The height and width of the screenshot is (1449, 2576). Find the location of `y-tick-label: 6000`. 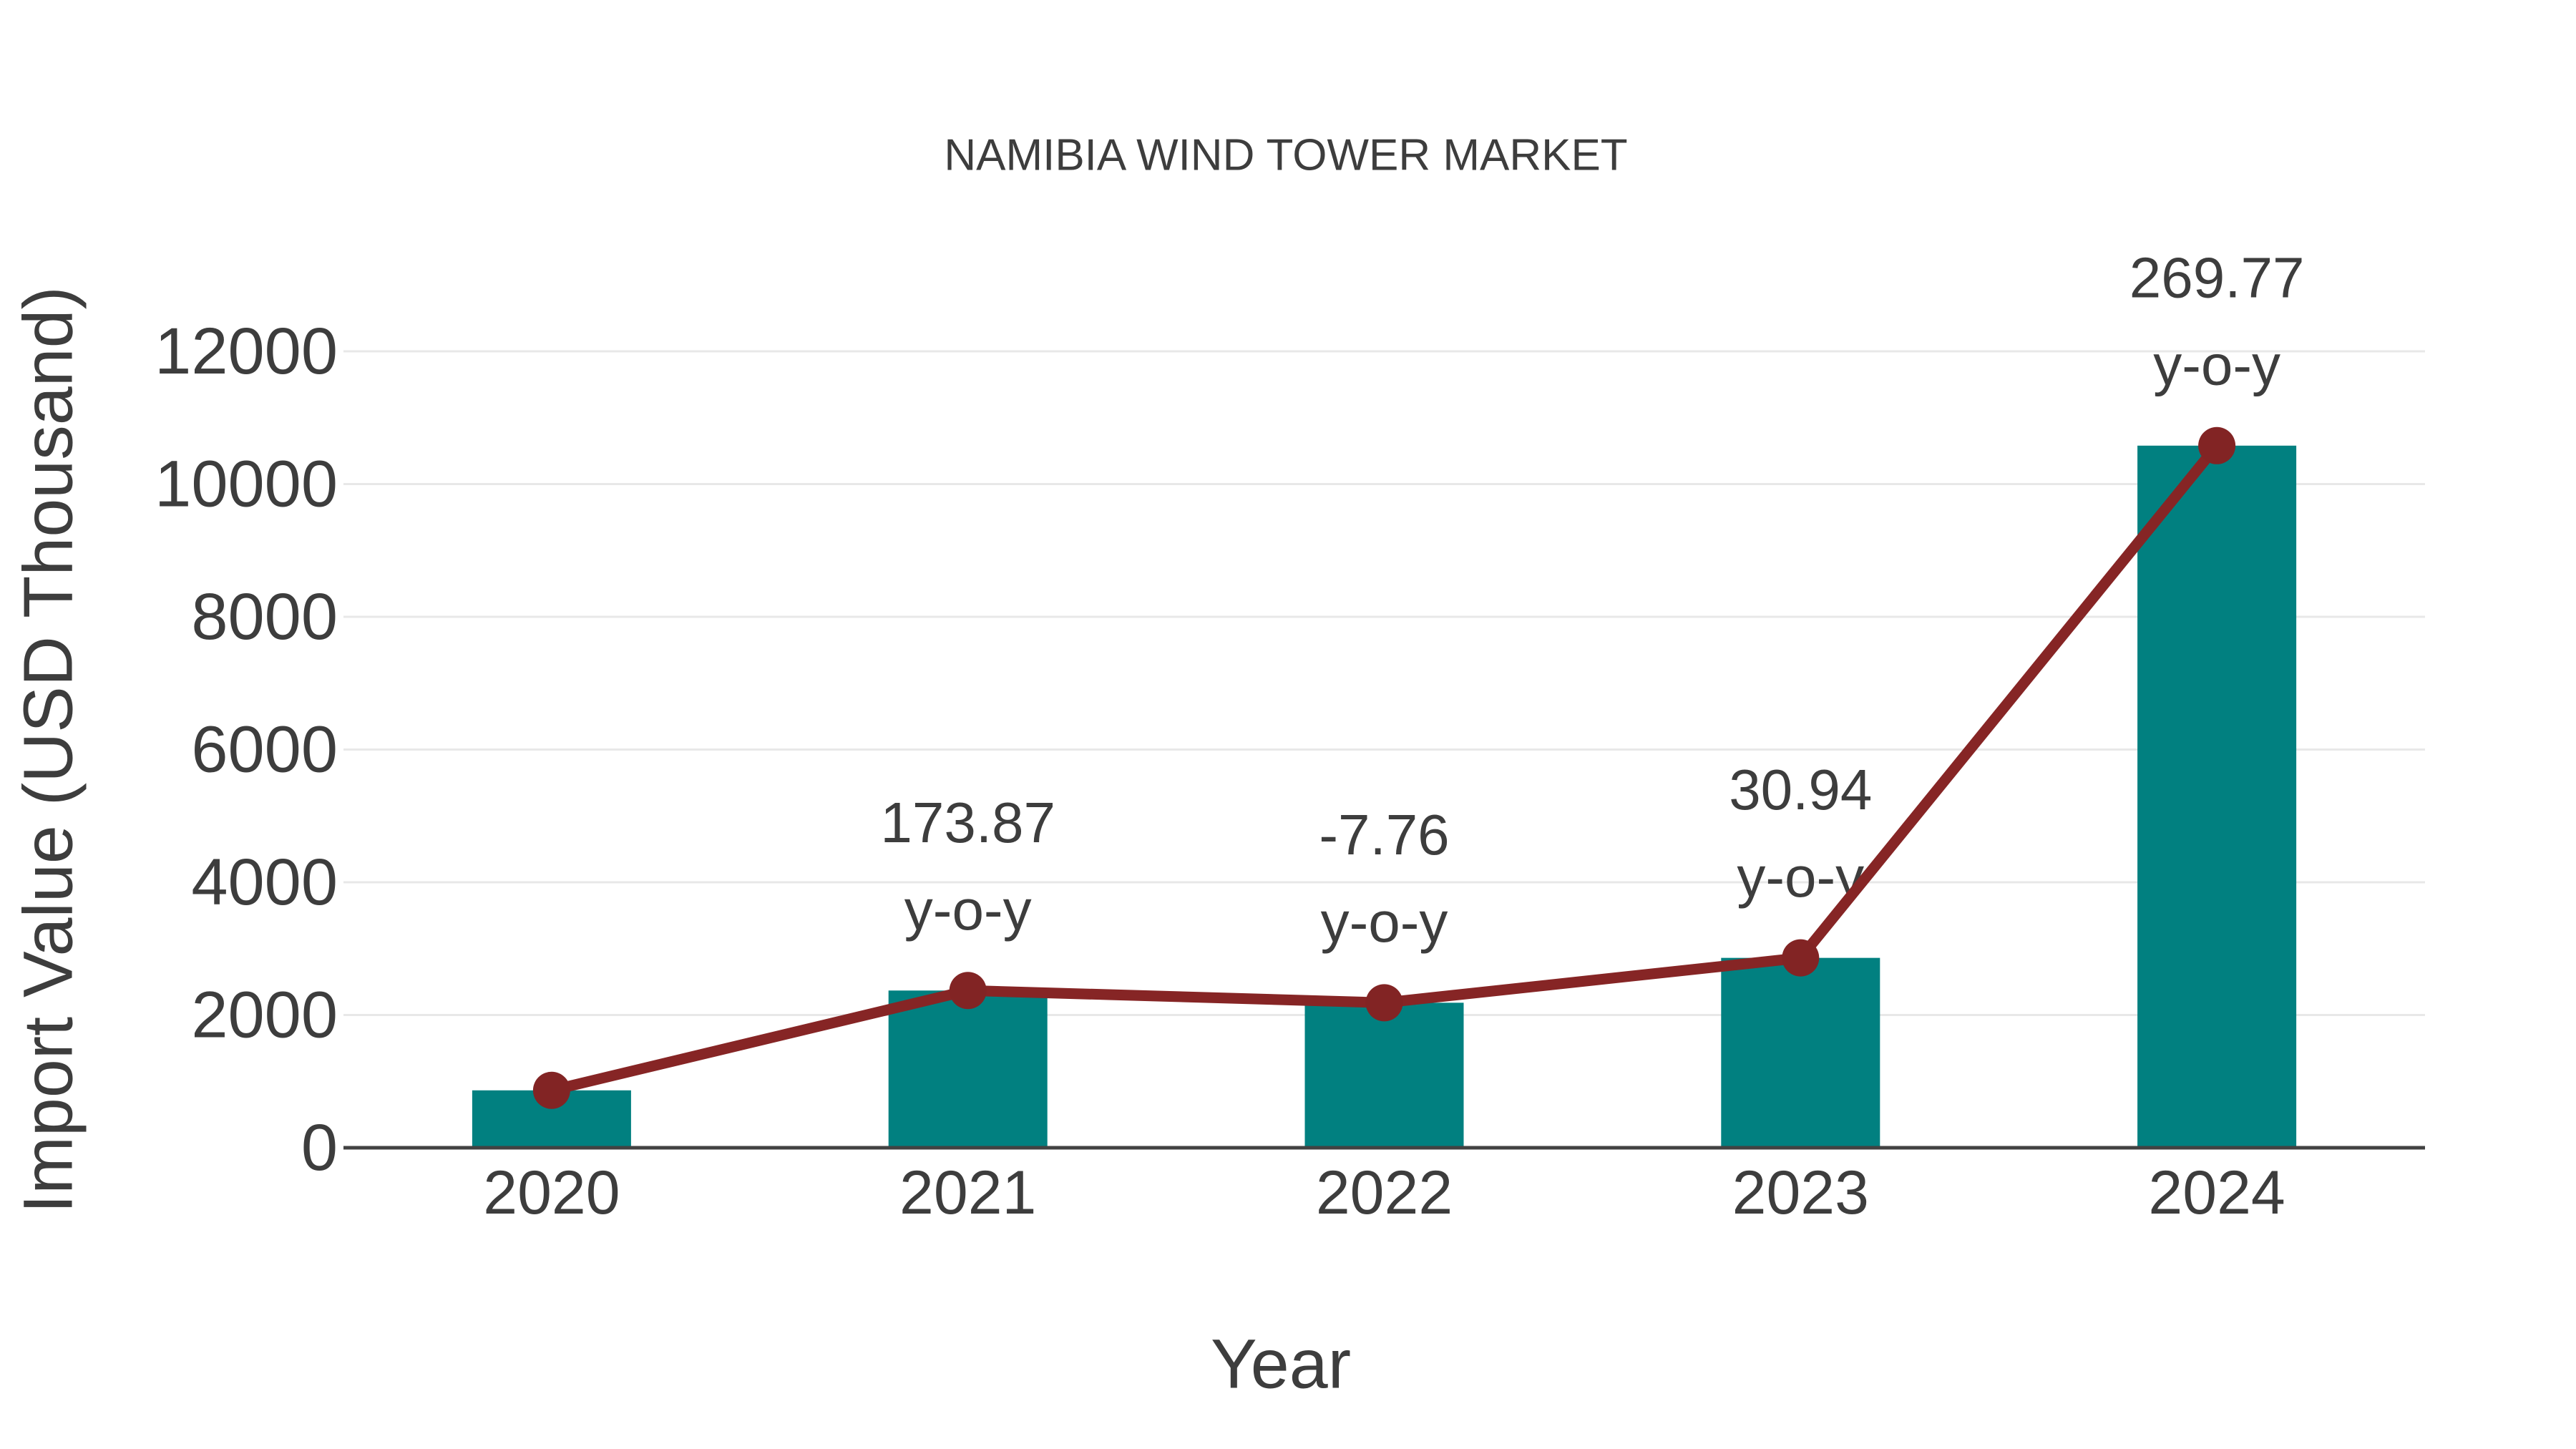

y-tick-label: 6000 is located at coordinates (264, 749).